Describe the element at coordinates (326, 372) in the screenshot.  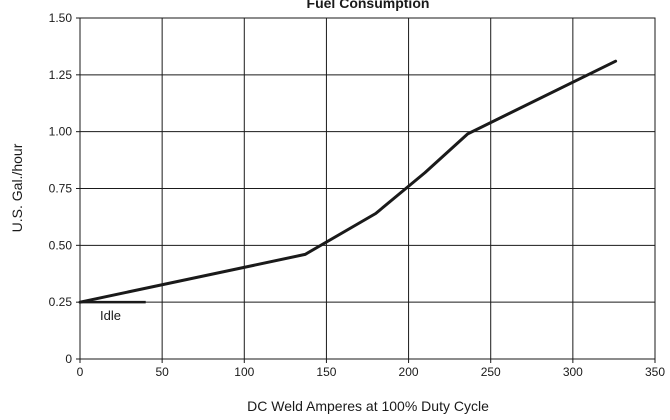
I see `x-tick-label: 150` at that location.